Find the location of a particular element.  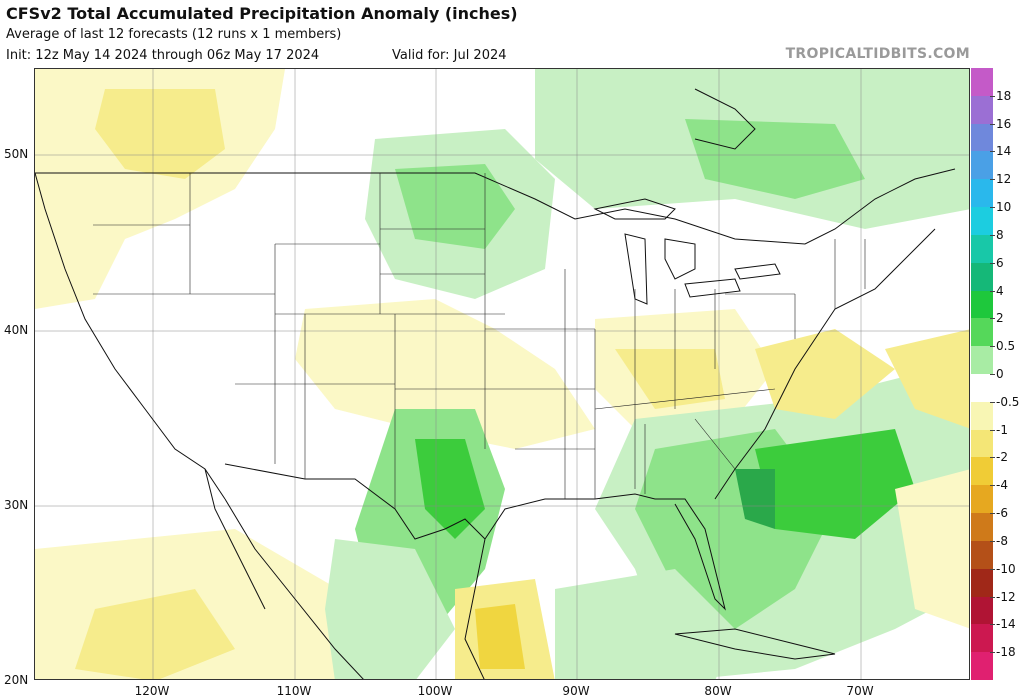

mexico-gulf-coast is located at coordinates (475, 608).